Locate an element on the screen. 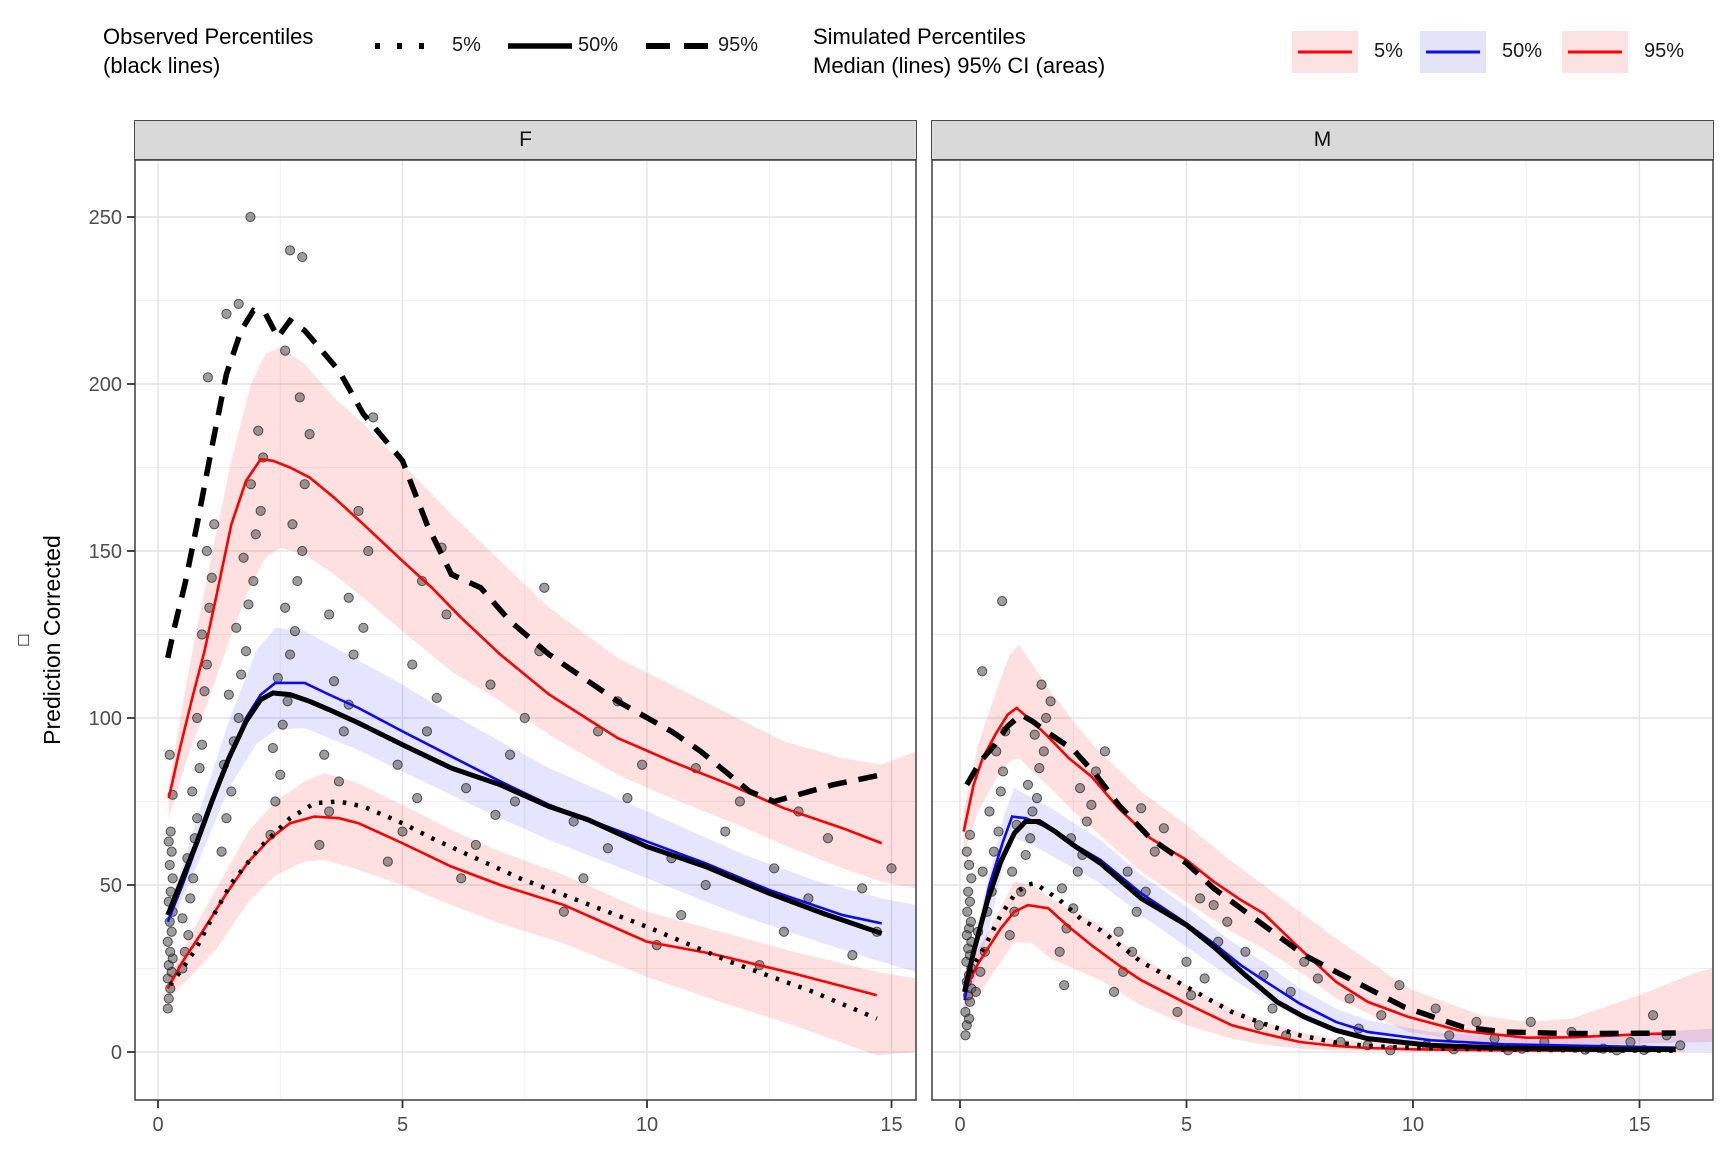  observed-50-solid-key-icon is located at coordinates (540, 46).